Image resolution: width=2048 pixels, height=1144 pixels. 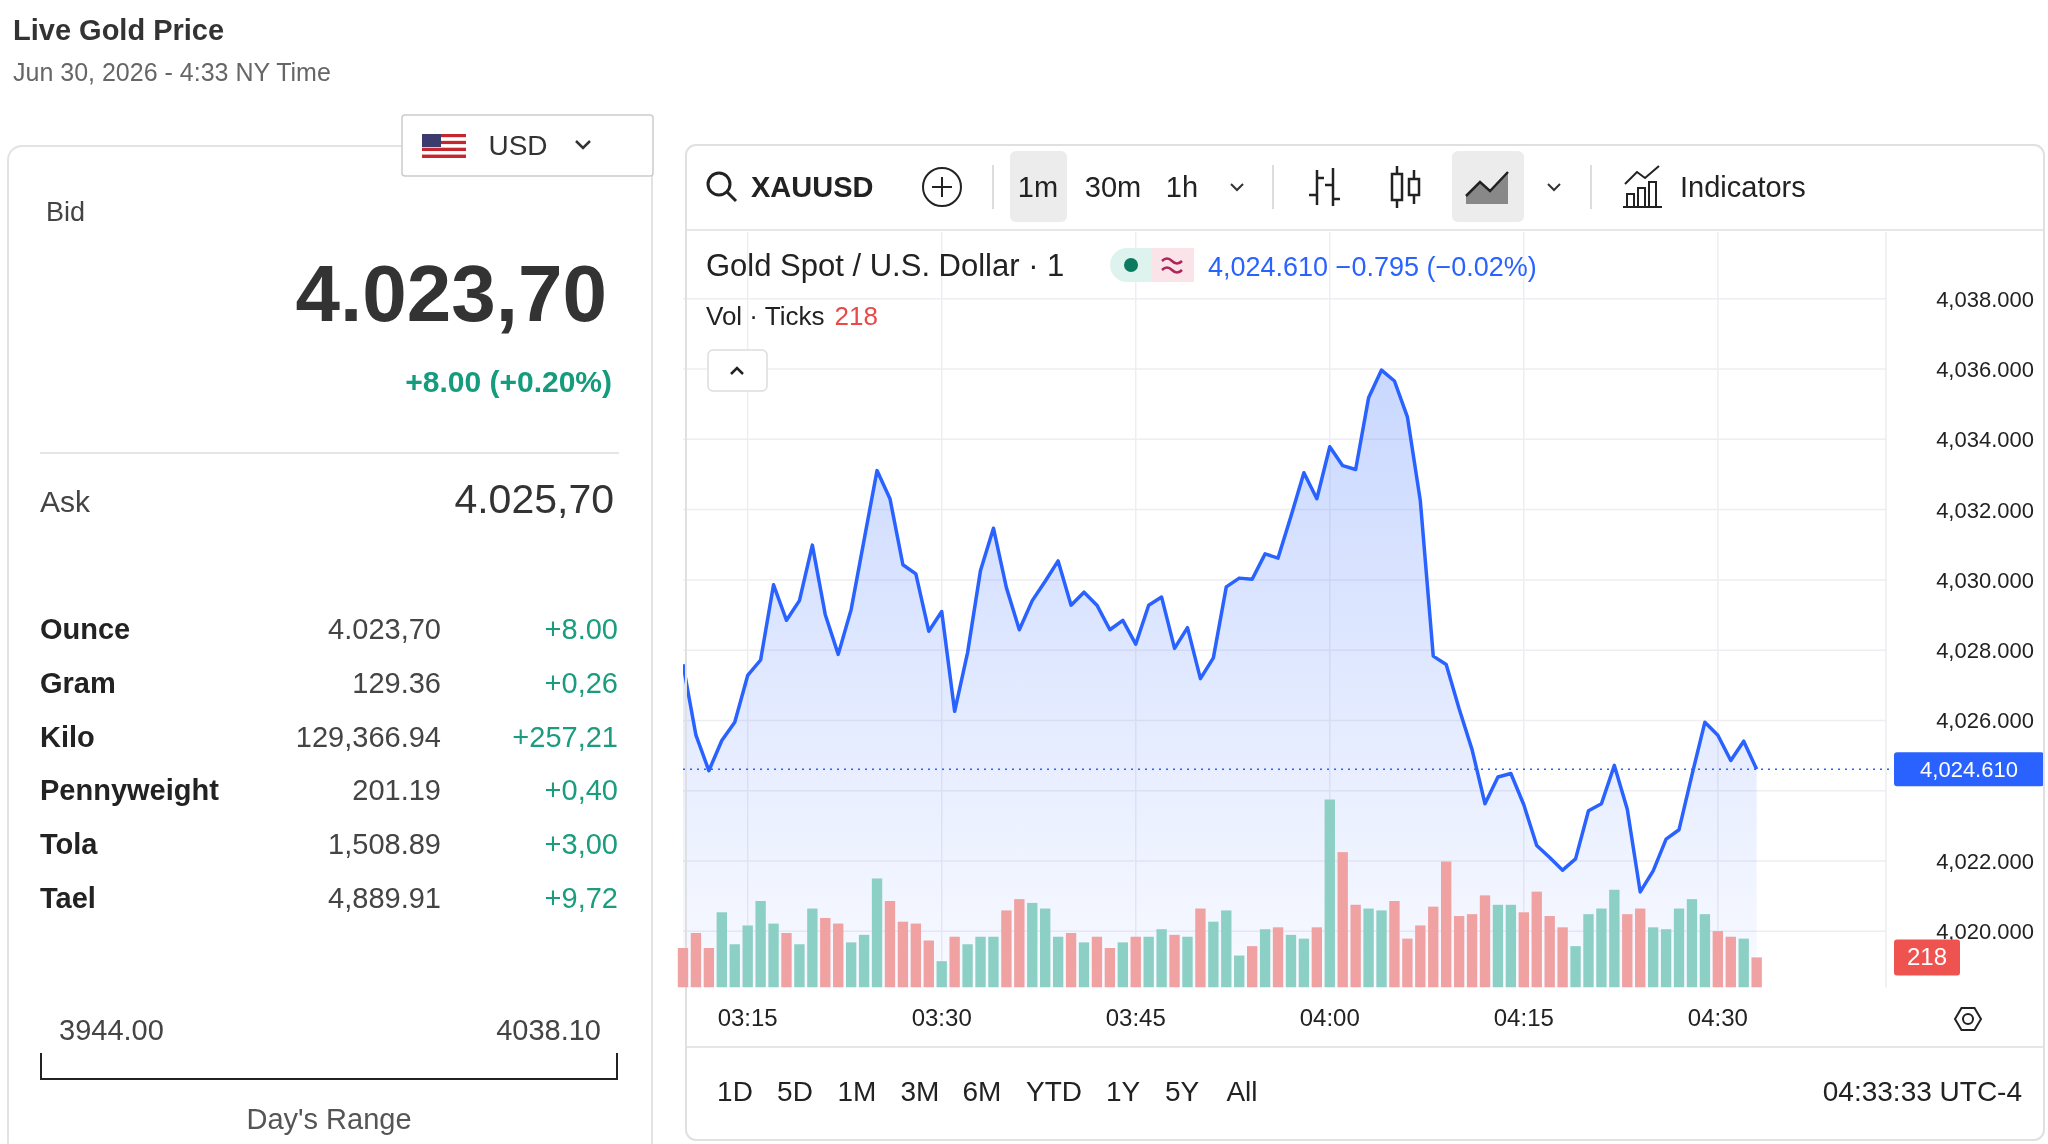 I want to click on text: 04:33:33 UTC-4, so click(x=1922, y=1091).